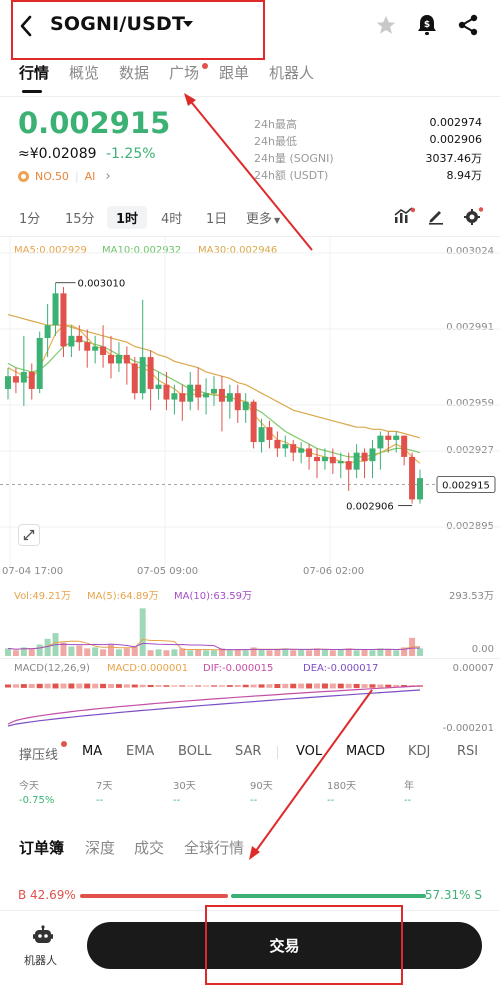 The height and width of the screenshot is (989, 500). I want to click on caret-down-icon, so click(188, 24).